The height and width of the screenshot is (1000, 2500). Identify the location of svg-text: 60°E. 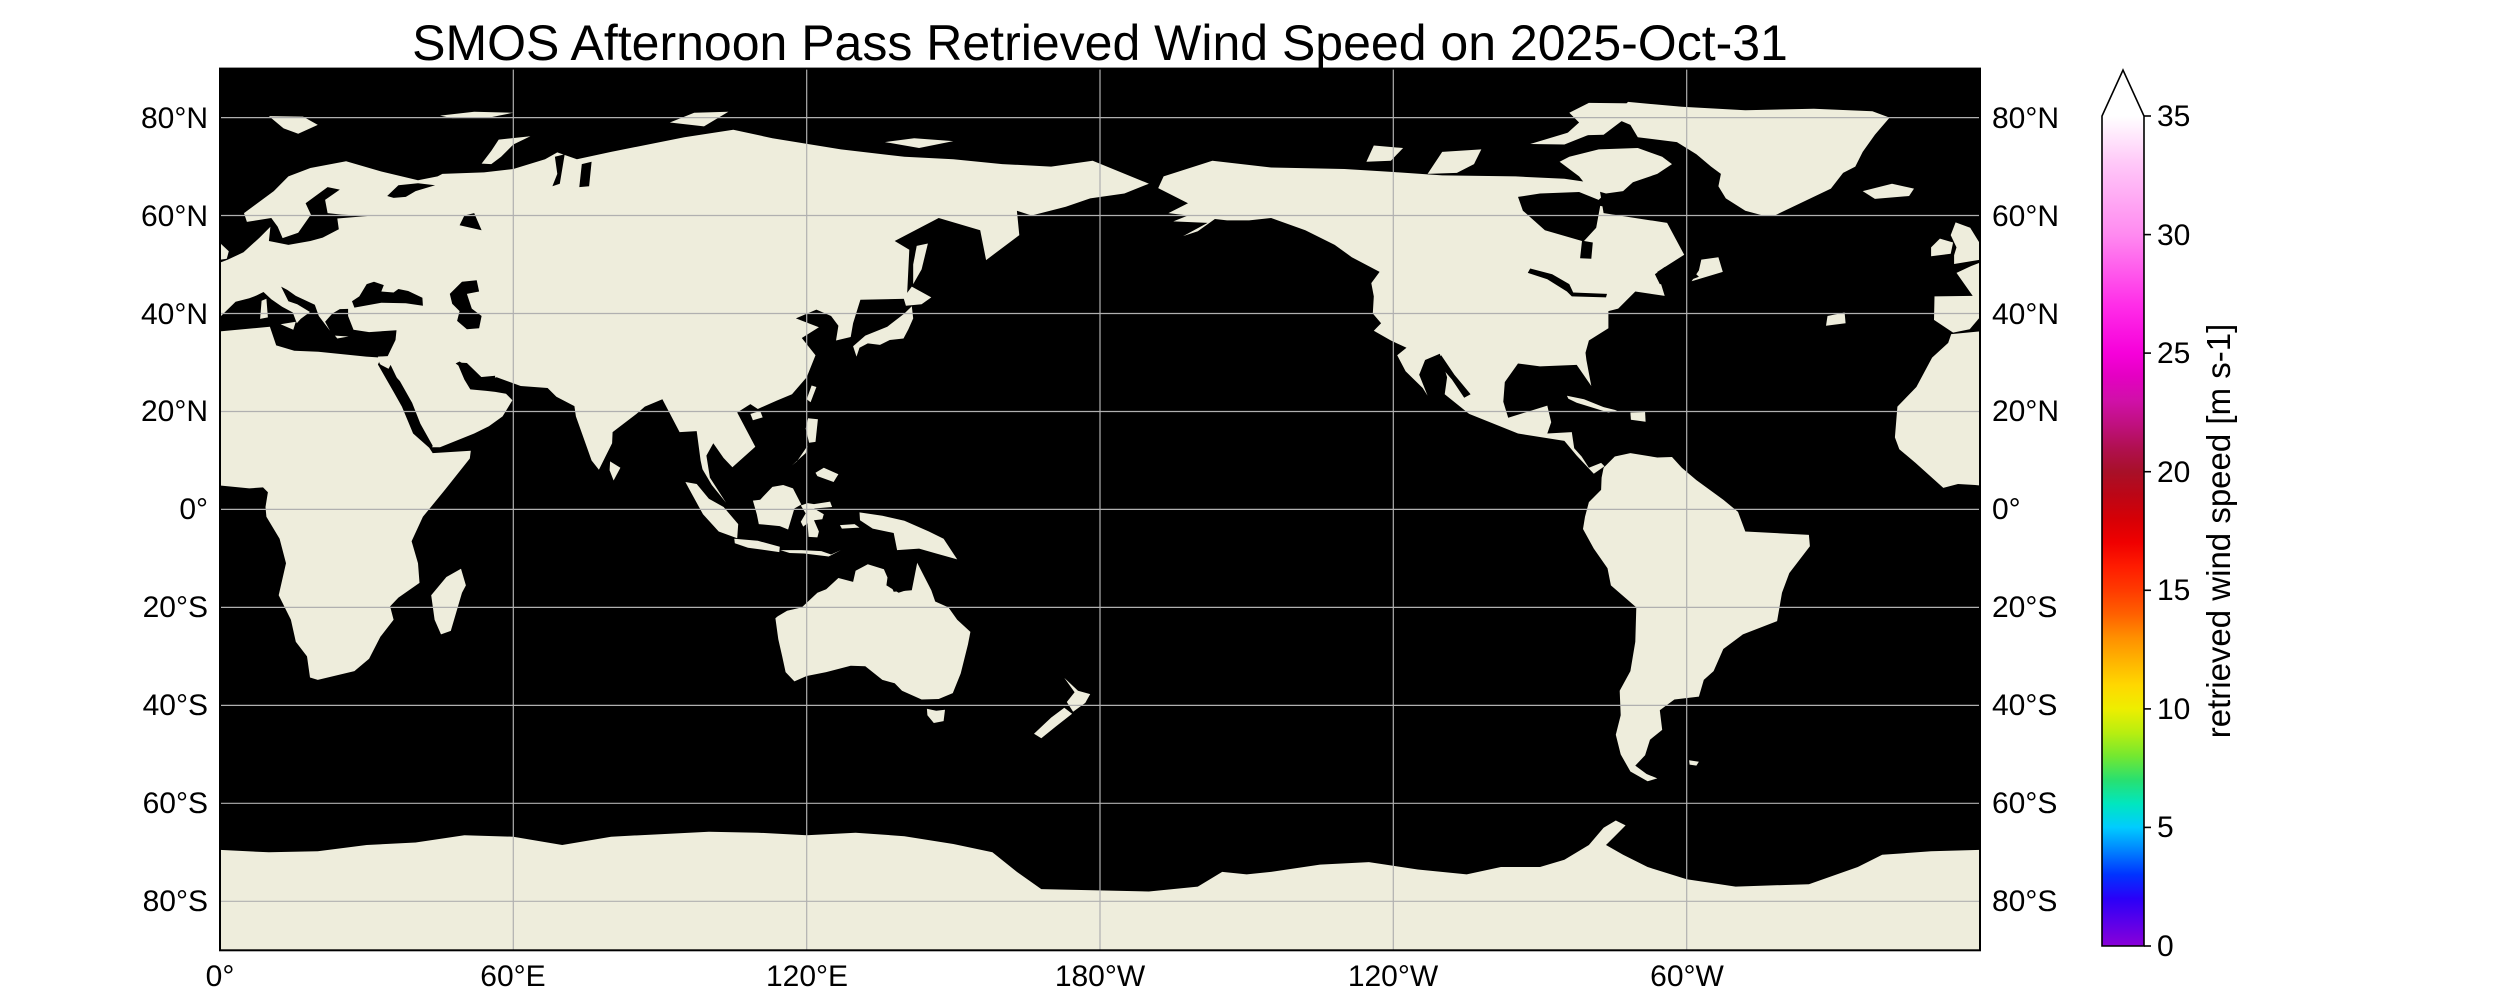
(512, 976).